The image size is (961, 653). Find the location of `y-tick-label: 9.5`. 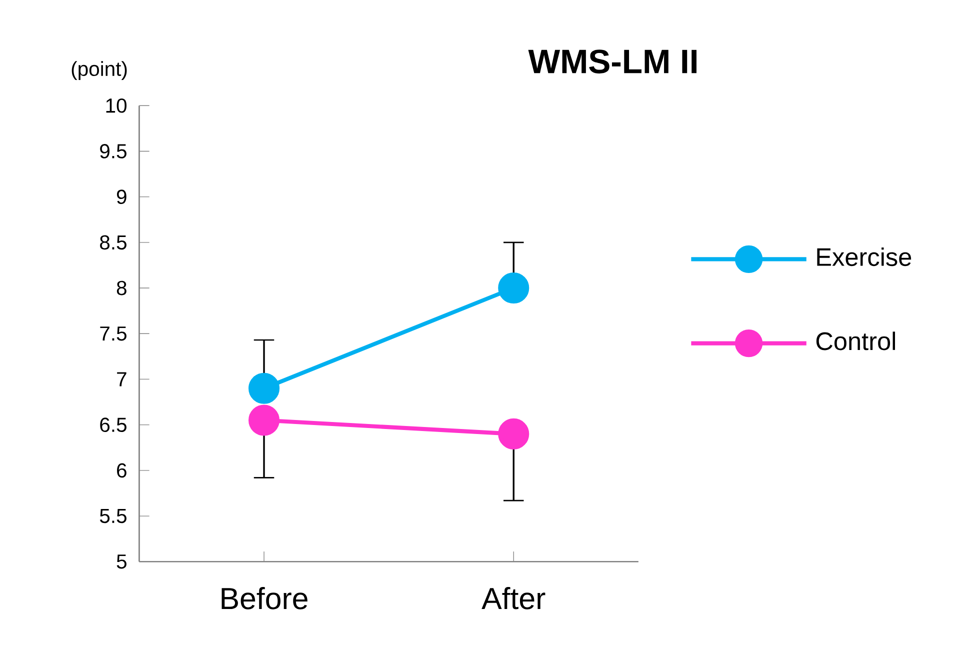

y-tick-label: 9.5 is located at coordinates (113, 151).